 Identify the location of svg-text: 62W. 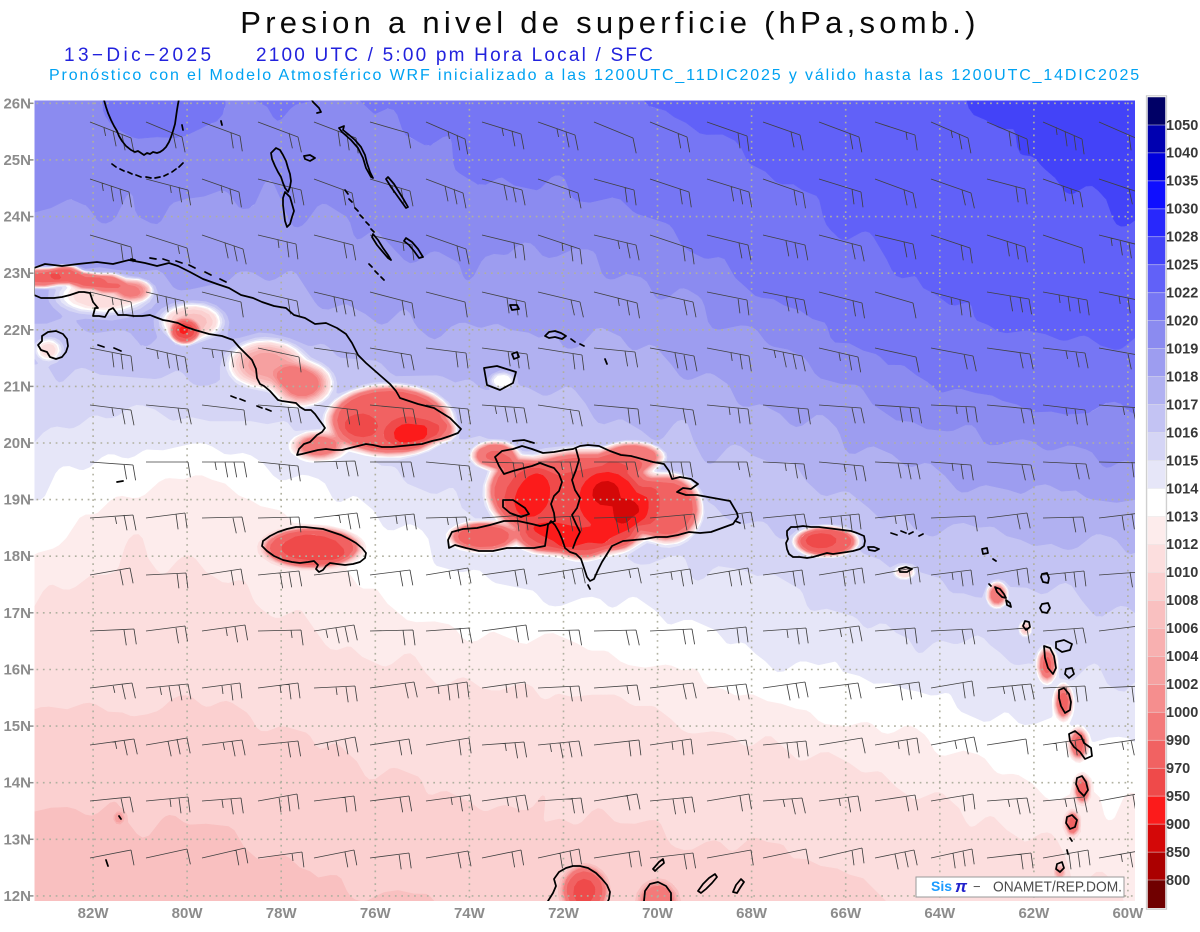
(1034, 913).